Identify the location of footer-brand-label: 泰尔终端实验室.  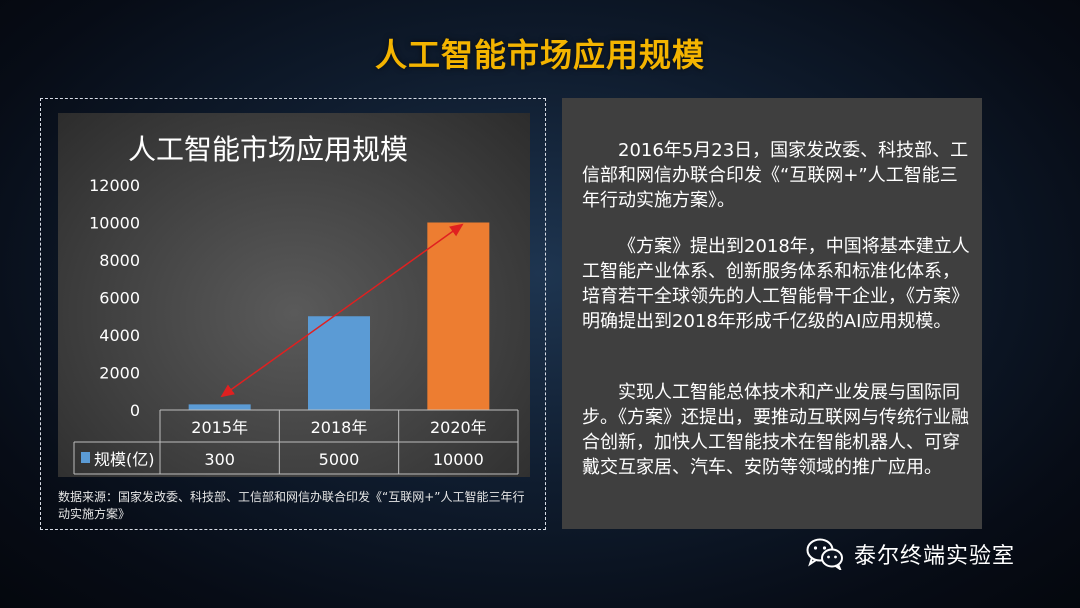
(935, 556).